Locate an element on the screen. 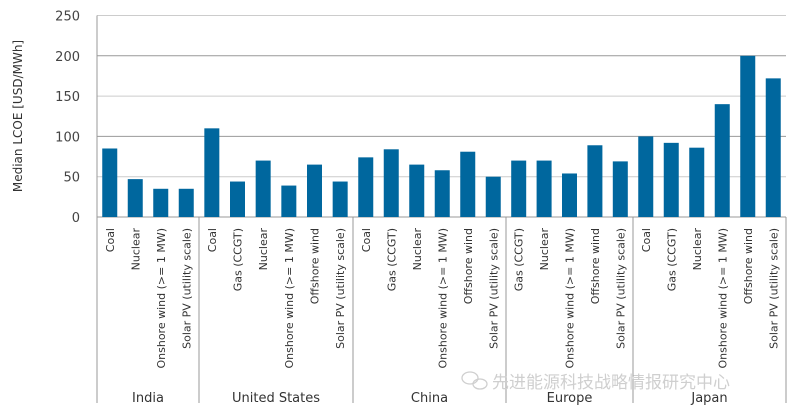 This screenshot has height=417, width=800. y-axis-ticks: 0 50 100 150 200 250 is located at coordinates (67, 118).